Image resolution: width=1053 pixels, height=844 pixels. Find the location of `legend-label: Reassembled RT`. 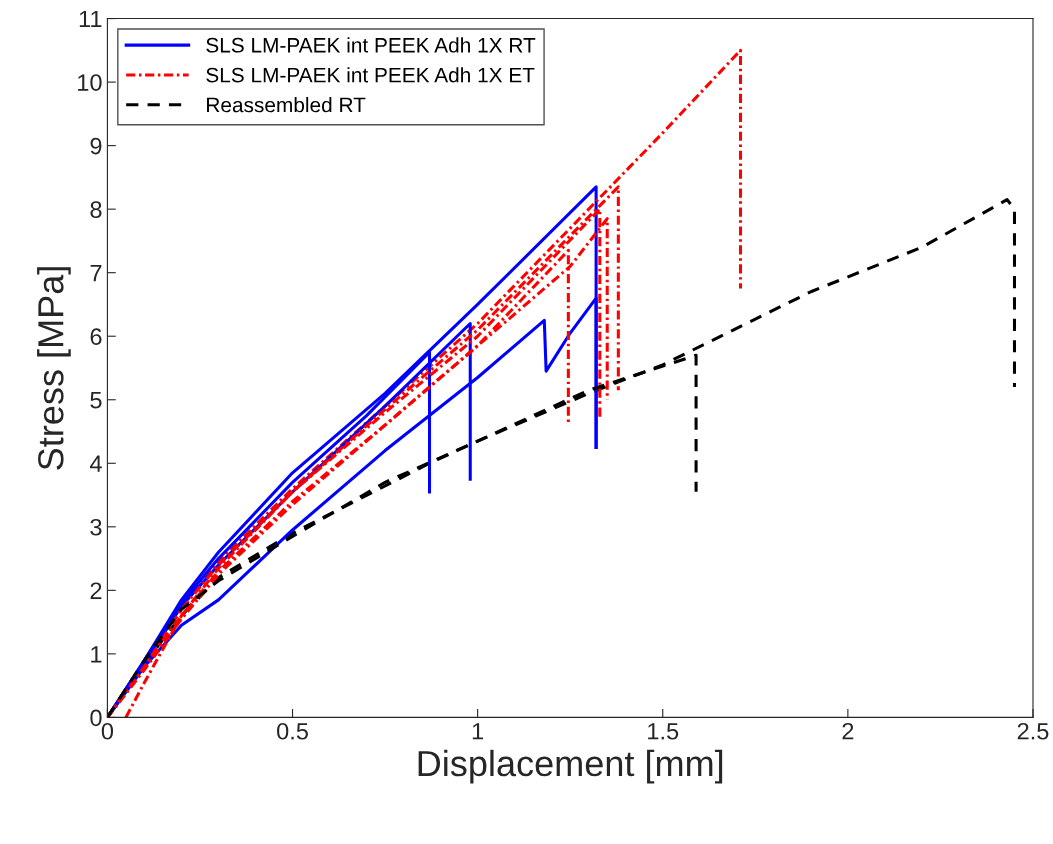

legend-label: Reassembled RT is located at coordinates (286, 104).